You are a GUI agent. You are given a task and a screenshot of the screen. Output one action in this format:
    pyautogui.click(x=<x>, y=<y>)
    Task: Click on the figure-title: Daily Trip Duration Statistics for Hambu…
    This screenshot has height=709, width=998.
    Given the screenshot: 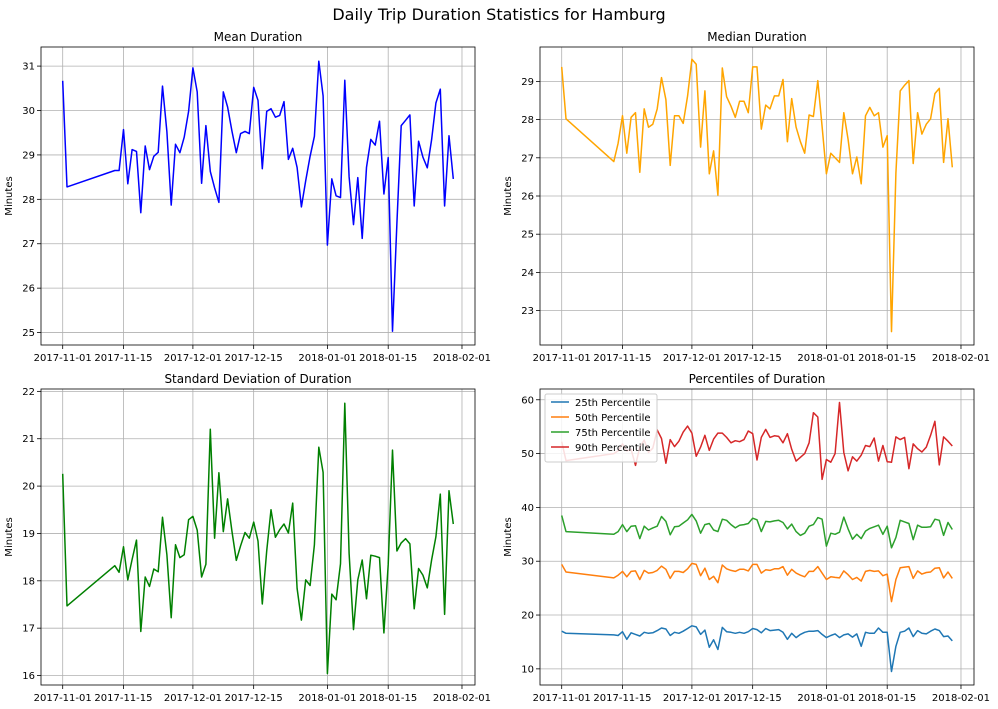 What is the action you would take?
    pyautogui.click(x=498, y=14)
    